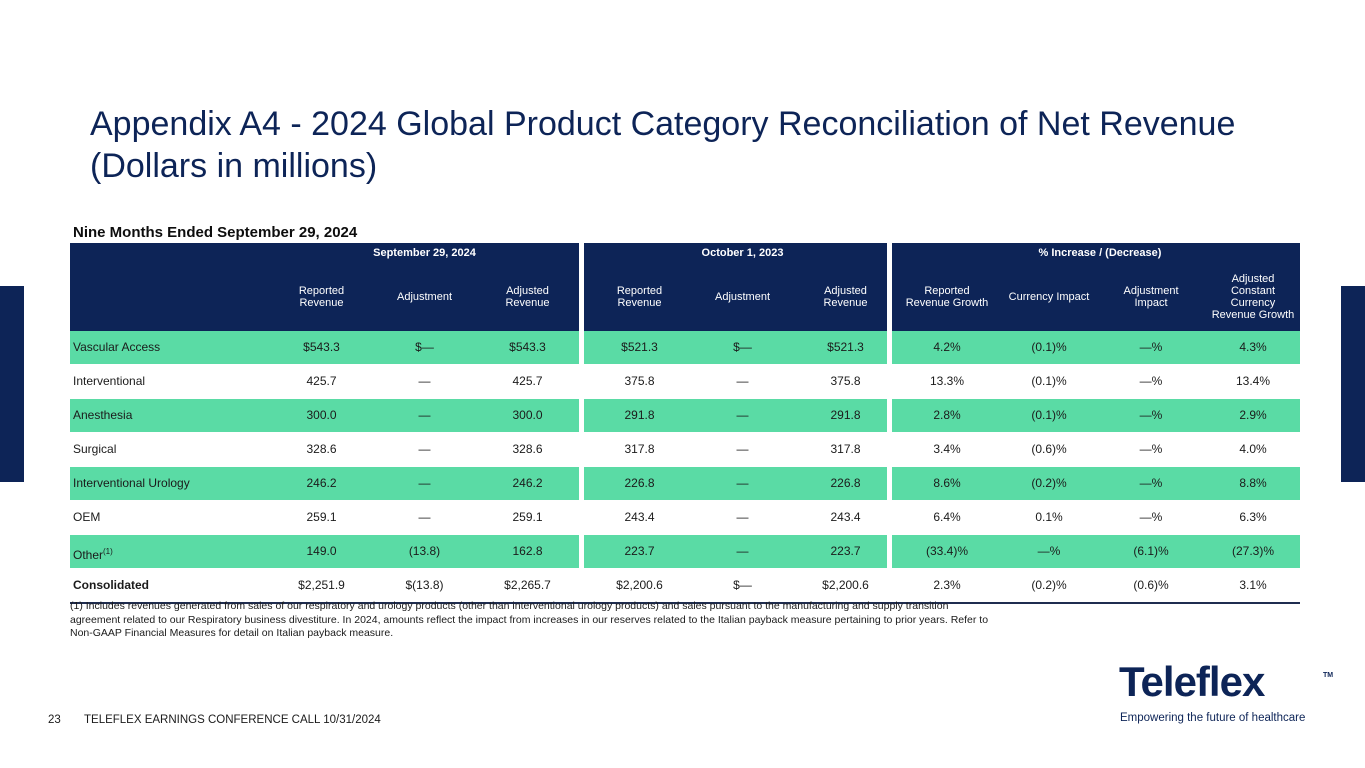 The image size is (1365, 768). What do you see at coordinates (947, 347) in the screenshot?
I see `table-cell: 4.2%` at bounding box center [947, 347].